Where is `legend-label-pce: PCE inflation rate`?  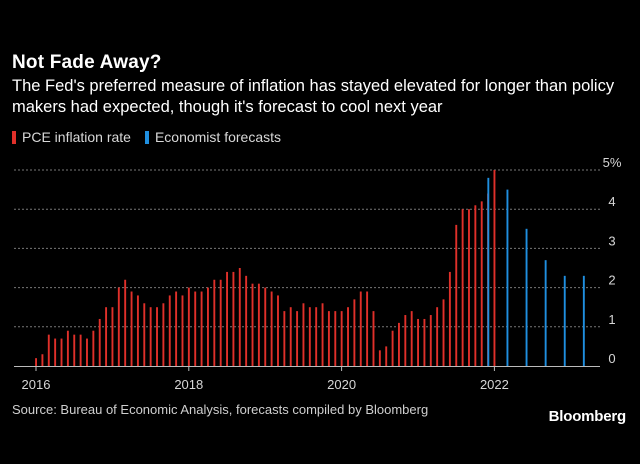 legend-label-pce: PCE inflation rate is located at coordinates (76, 137).